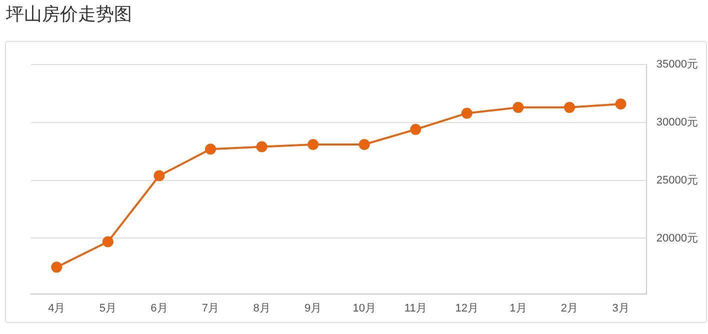 The image size is (708, 334). Describe the element at coordinates (569, 308) in the screenshot. I see `x-tick-label: 2月` at that location.